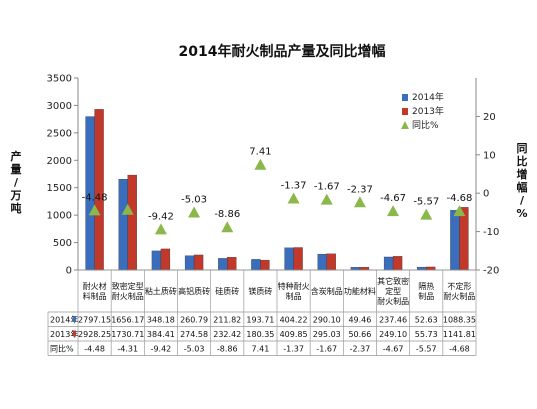  I want to click on table-cell-2-1: -4.31, so click(127, 349).